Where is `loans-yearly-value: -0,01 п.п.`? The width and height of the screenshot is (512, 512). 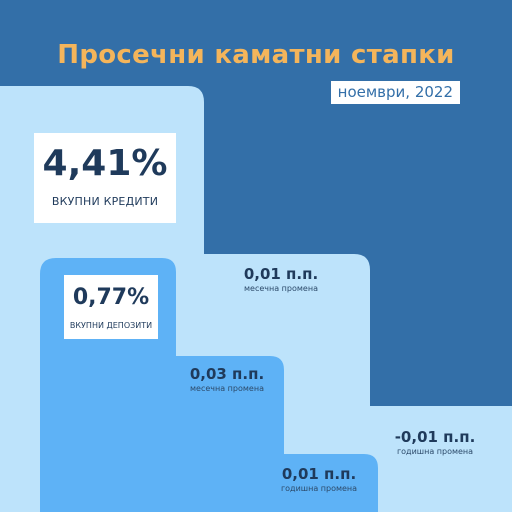 loans-yearly-value: -0,01 п.п. is located at coordinates (435, 437).